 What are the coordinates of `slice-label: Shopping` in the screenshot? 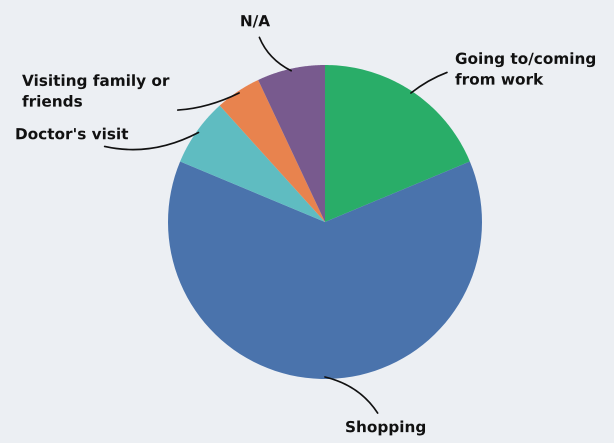 It's located at (386, 428).